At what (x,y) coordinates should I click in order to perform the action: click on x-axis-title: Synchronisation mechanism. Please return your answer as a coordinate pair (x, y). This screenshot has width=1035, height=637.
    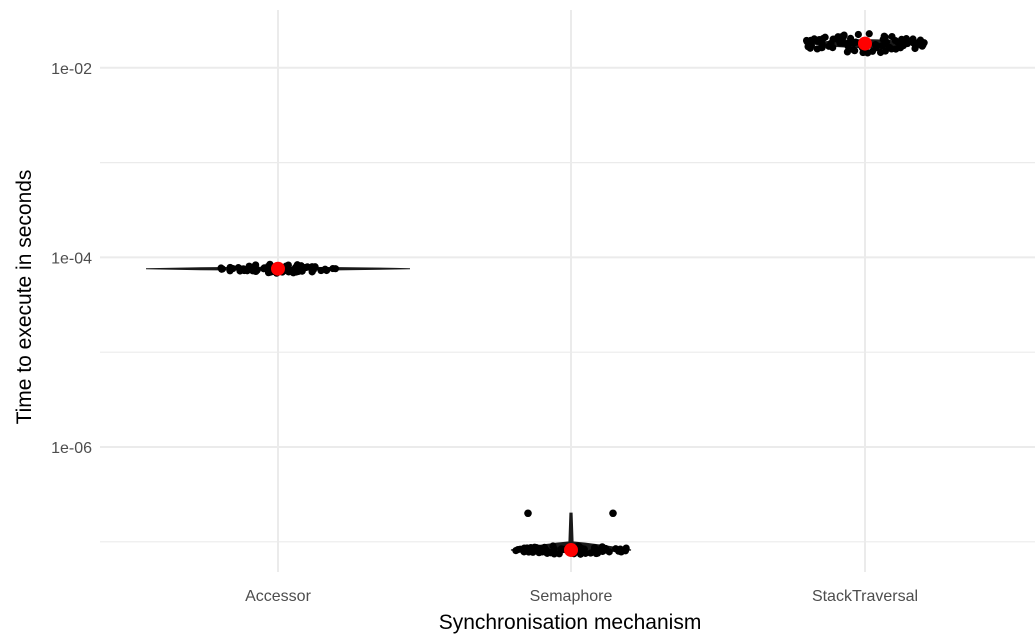
    Looking at the image, I should click on (570, 622).